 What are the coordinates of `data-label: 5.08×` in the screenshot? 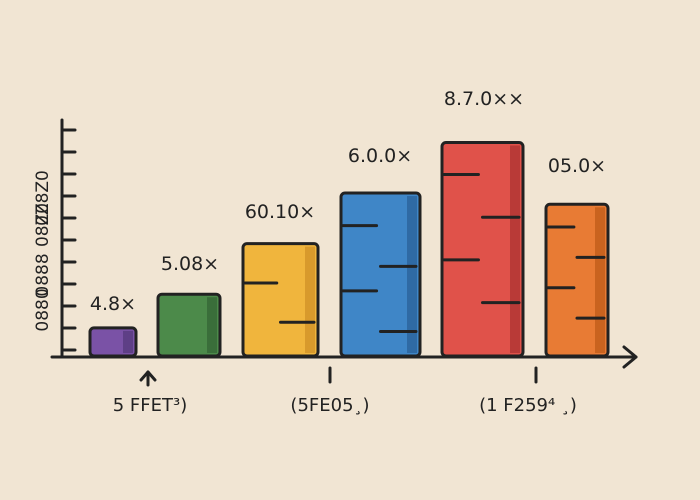 It's located at (190, 264).